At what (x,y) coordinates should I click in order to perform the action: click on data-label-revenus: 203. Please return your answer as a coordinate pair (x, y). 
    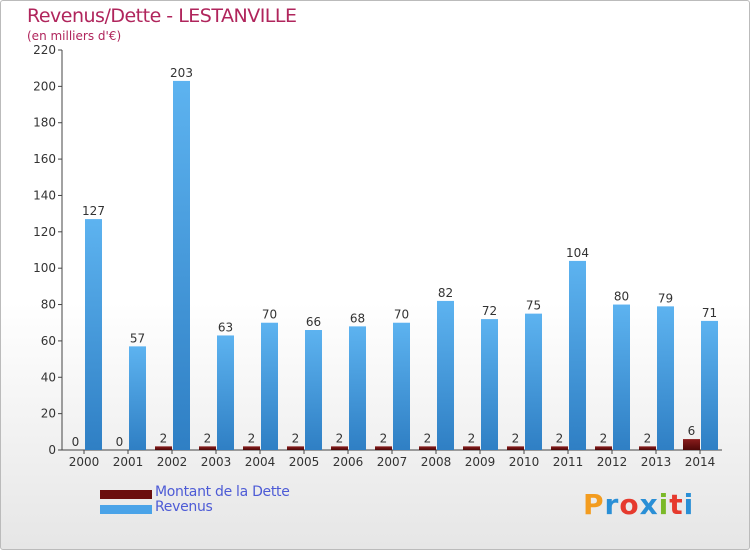
    Looking at the image, I should click on (181, 73).